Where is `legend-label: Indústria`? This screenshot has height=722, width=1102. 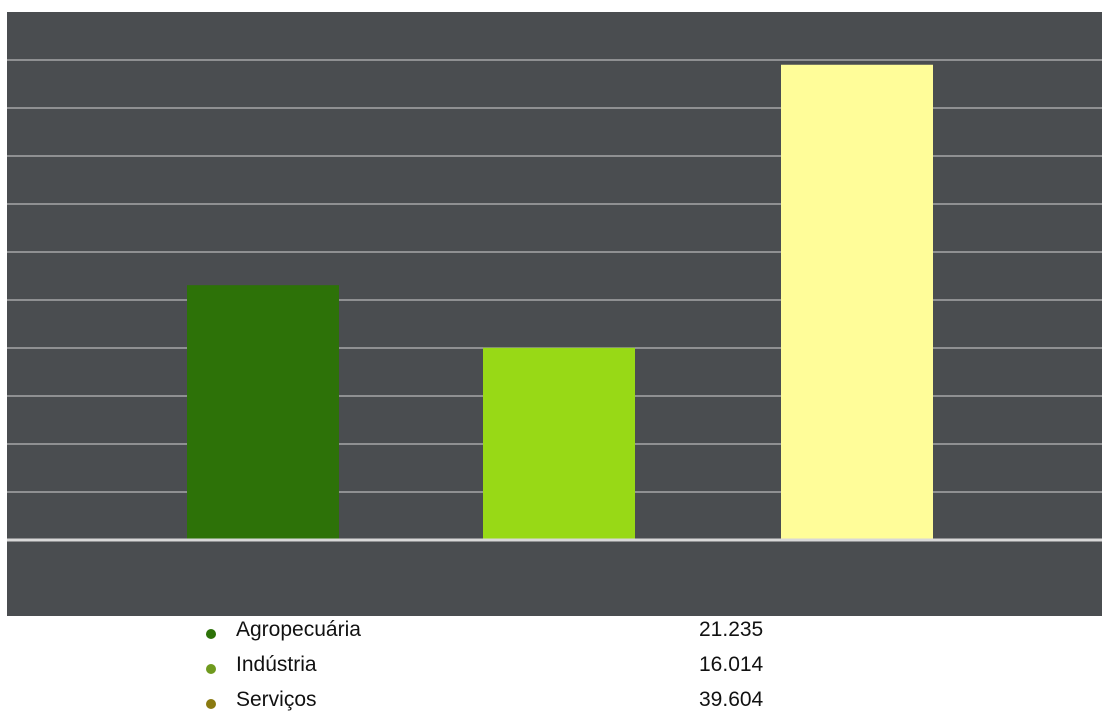
legend-label: Indústria is located at coordinates (276, 664).